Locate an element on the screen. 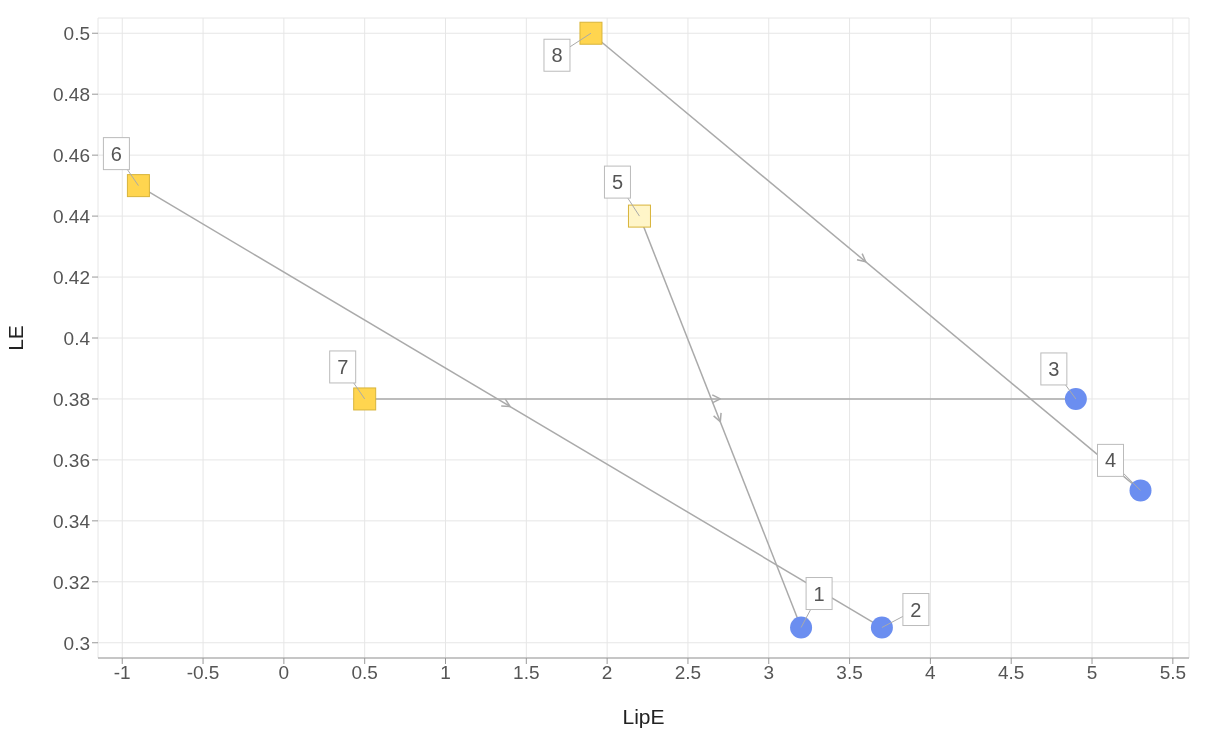  annotation: 8 is located at coordinates (557, 55).